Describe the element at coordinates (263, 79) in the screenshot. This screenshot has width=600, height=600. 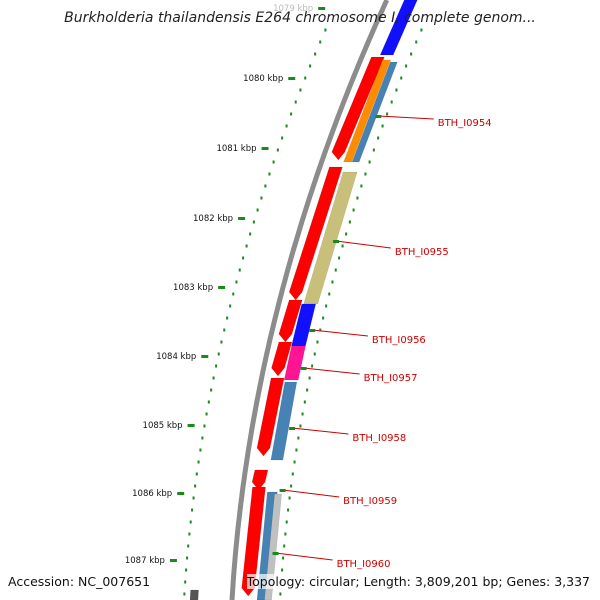
I see `kbp-label: 1080 kbp` at that location.